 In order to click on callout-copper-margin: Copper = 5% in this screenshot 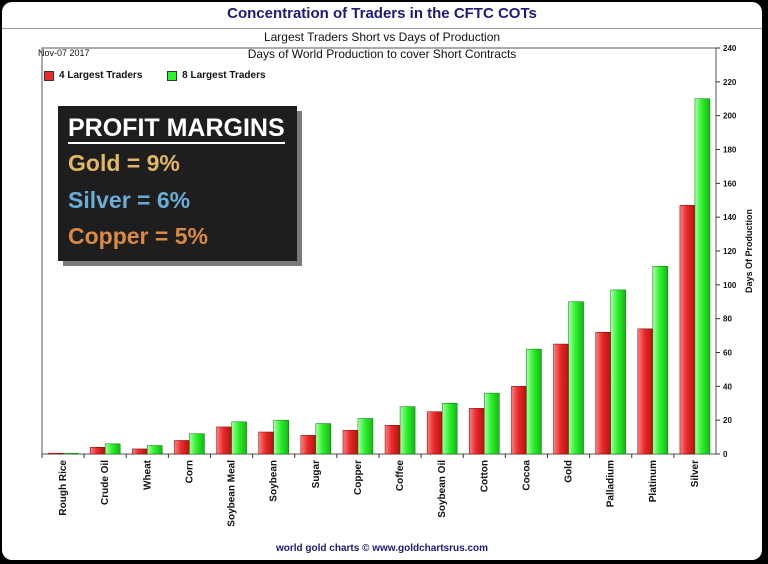, I will do `click(138, 236)`.